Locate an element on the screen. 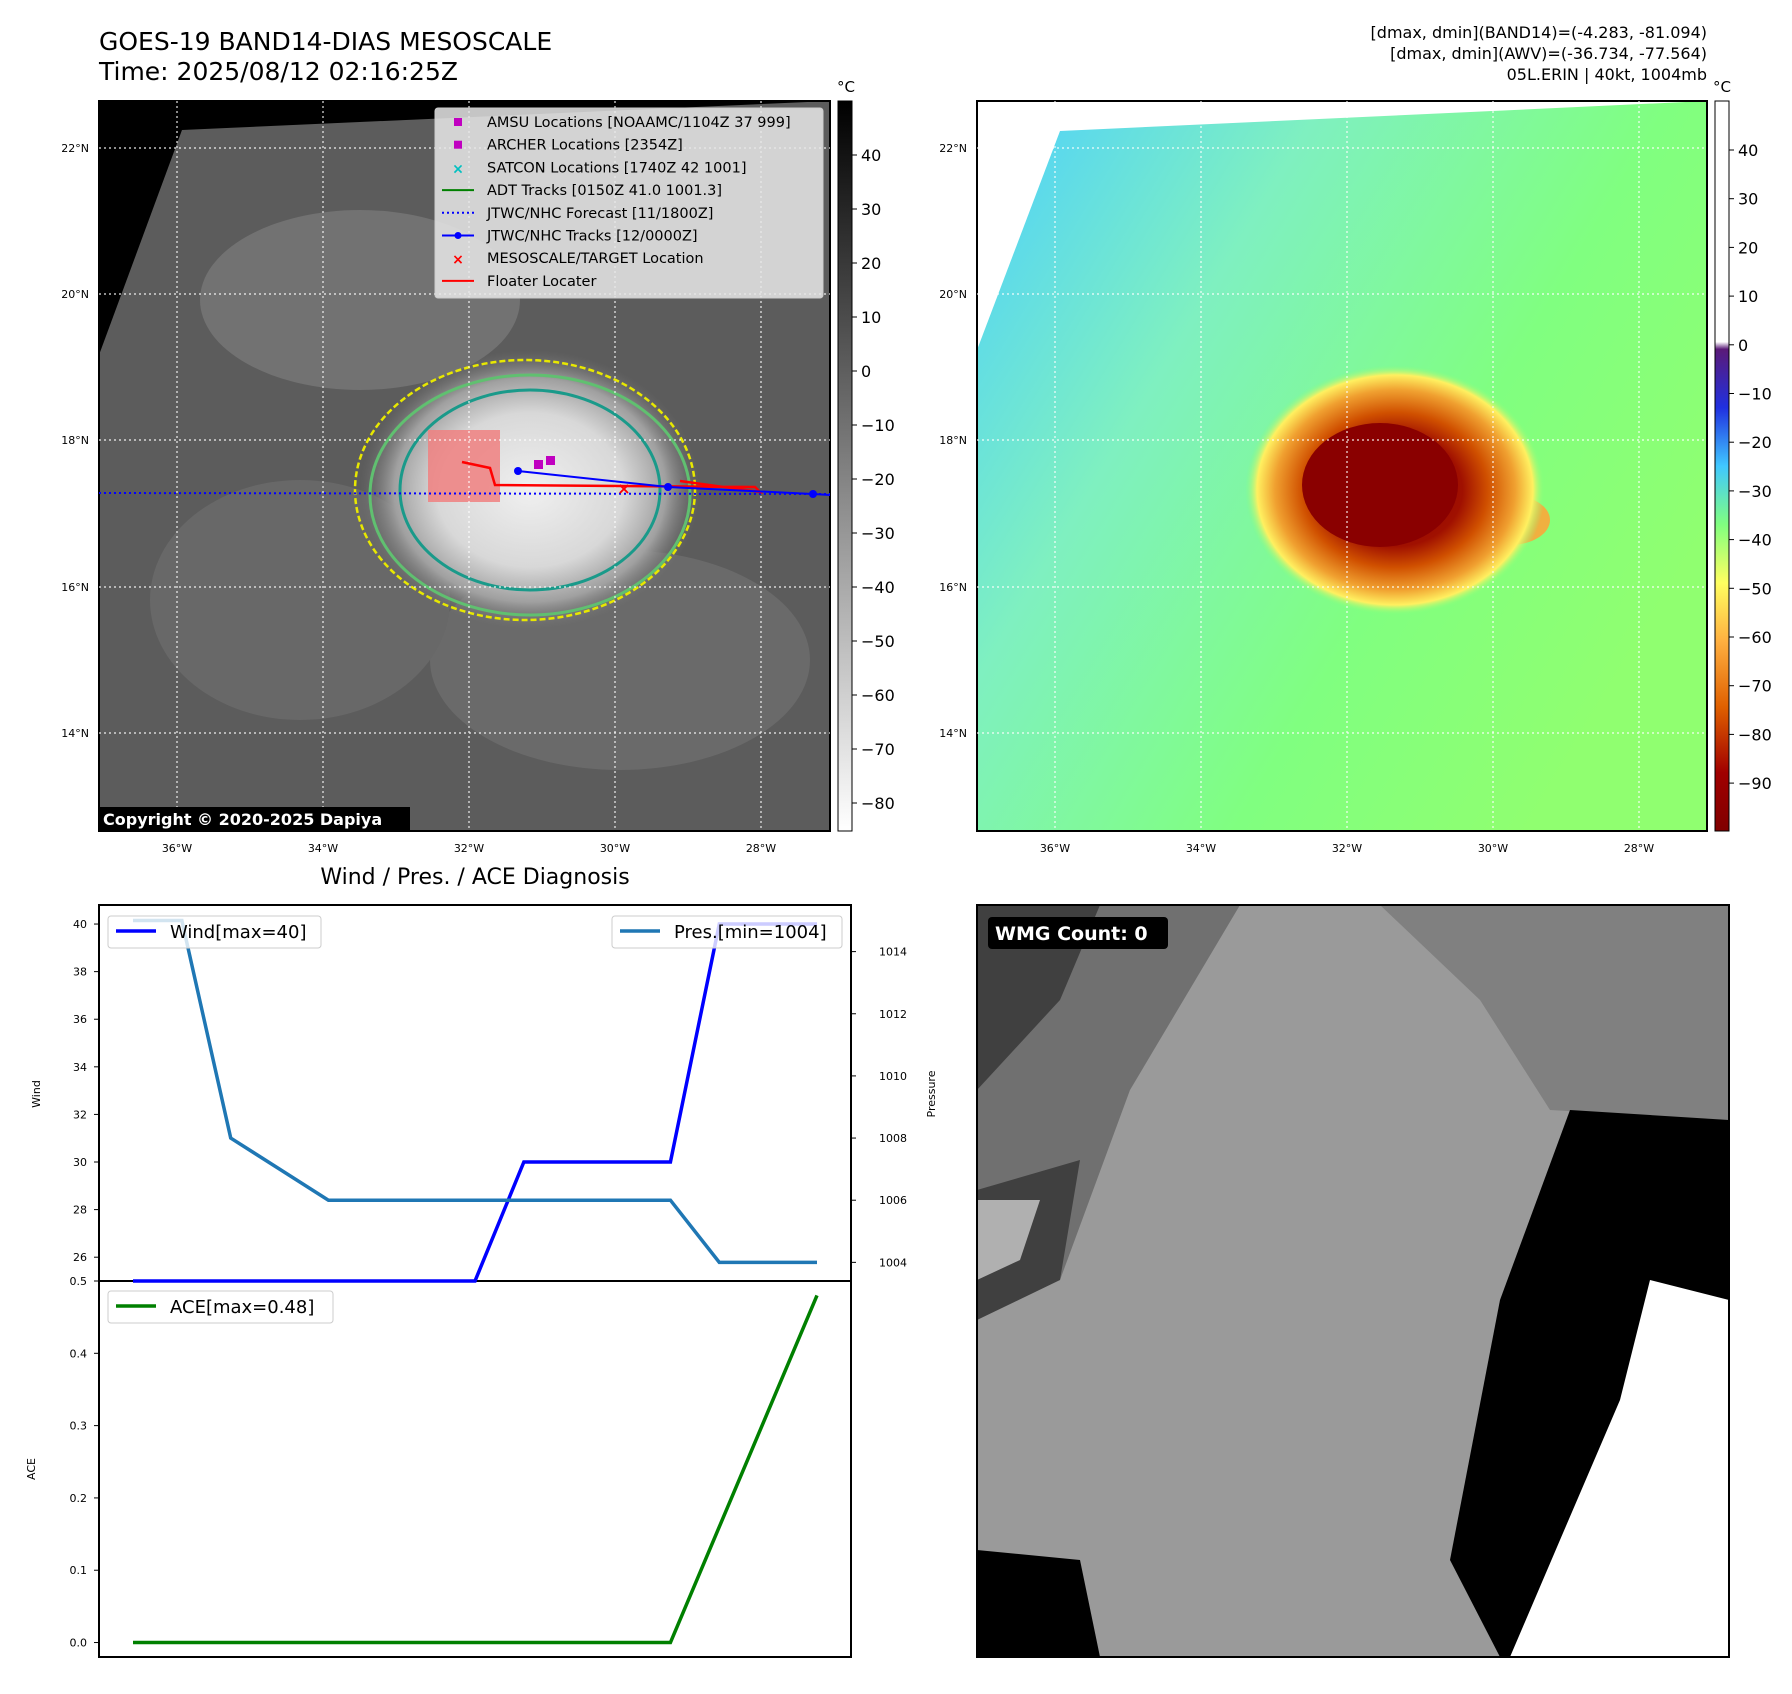 Image resolution: width=1792 pixels, height=1694 pixels. pressure-tick-label: 1010 is located at coordinates (893, 1076).